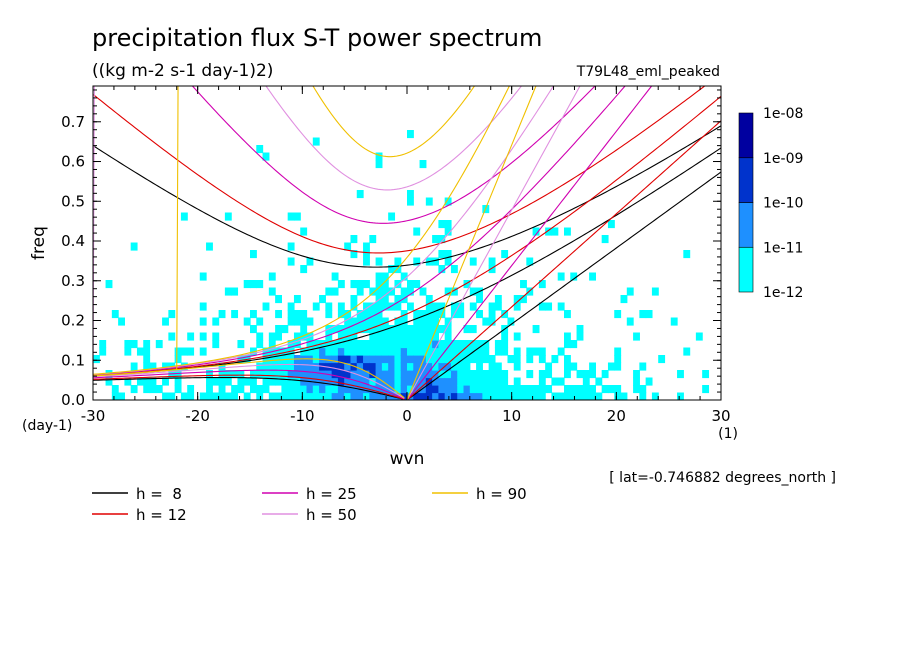 The image size is (904, 654). Describe the element at coordinates (161, 515) in the screenshot. I see `legend-entry: h = 12` at that location.